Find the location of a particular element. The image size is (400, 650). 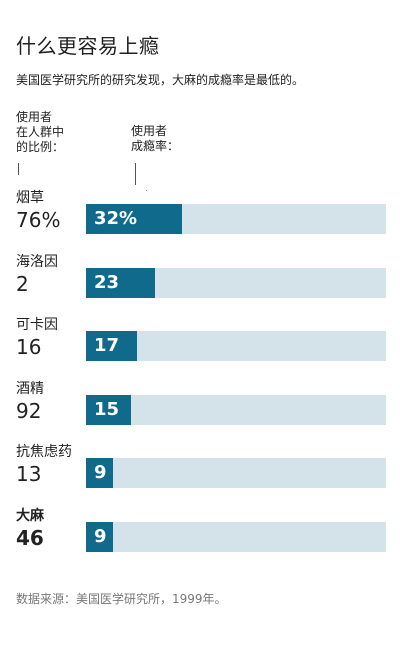

rate-column-header: 使用者 成瘾率： is located at coordinates (155, 138).